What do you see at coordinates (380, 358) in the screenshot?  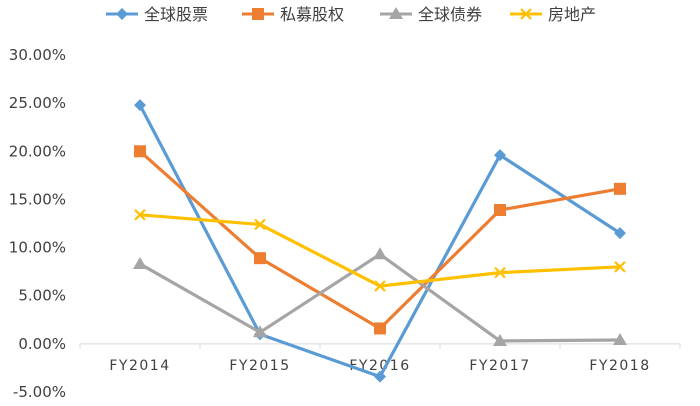 I see `x-axis: FY2014 FY2015 FY2016 FY2017 FY2018` at bounding box center [380, 358].